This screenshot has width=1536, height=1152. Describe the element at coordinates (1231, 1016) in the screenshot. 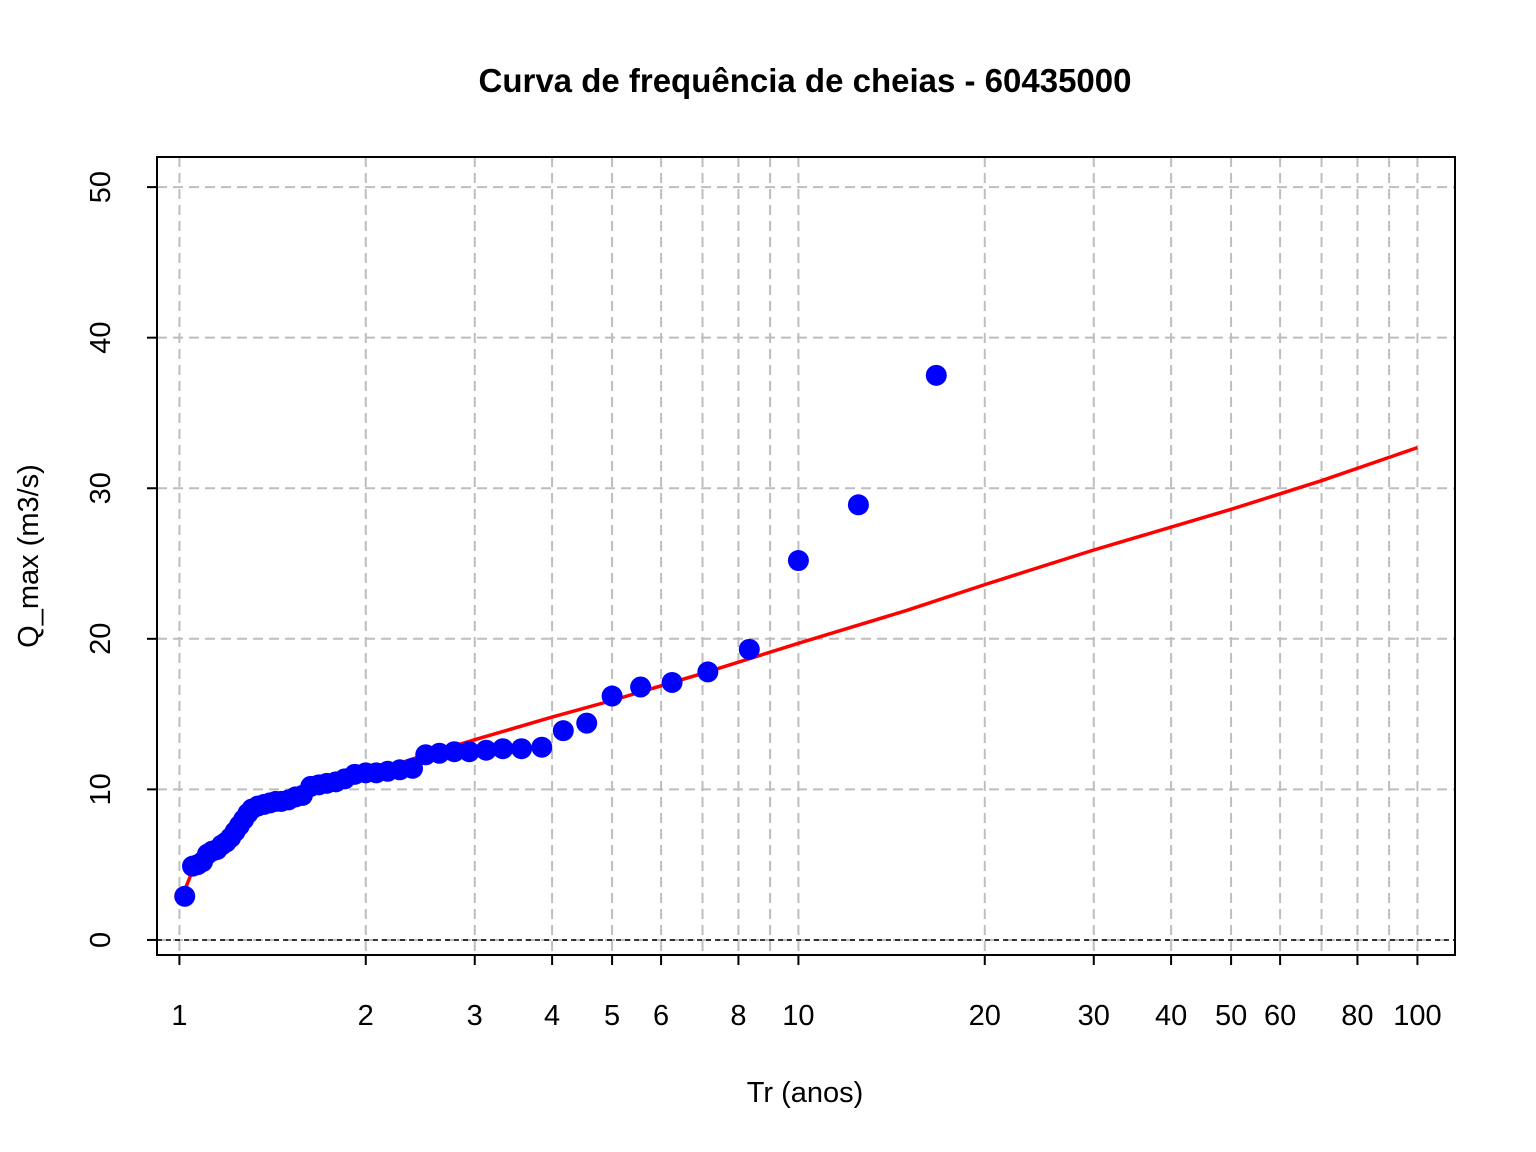

I see `x-tick-label: 50` at that location.